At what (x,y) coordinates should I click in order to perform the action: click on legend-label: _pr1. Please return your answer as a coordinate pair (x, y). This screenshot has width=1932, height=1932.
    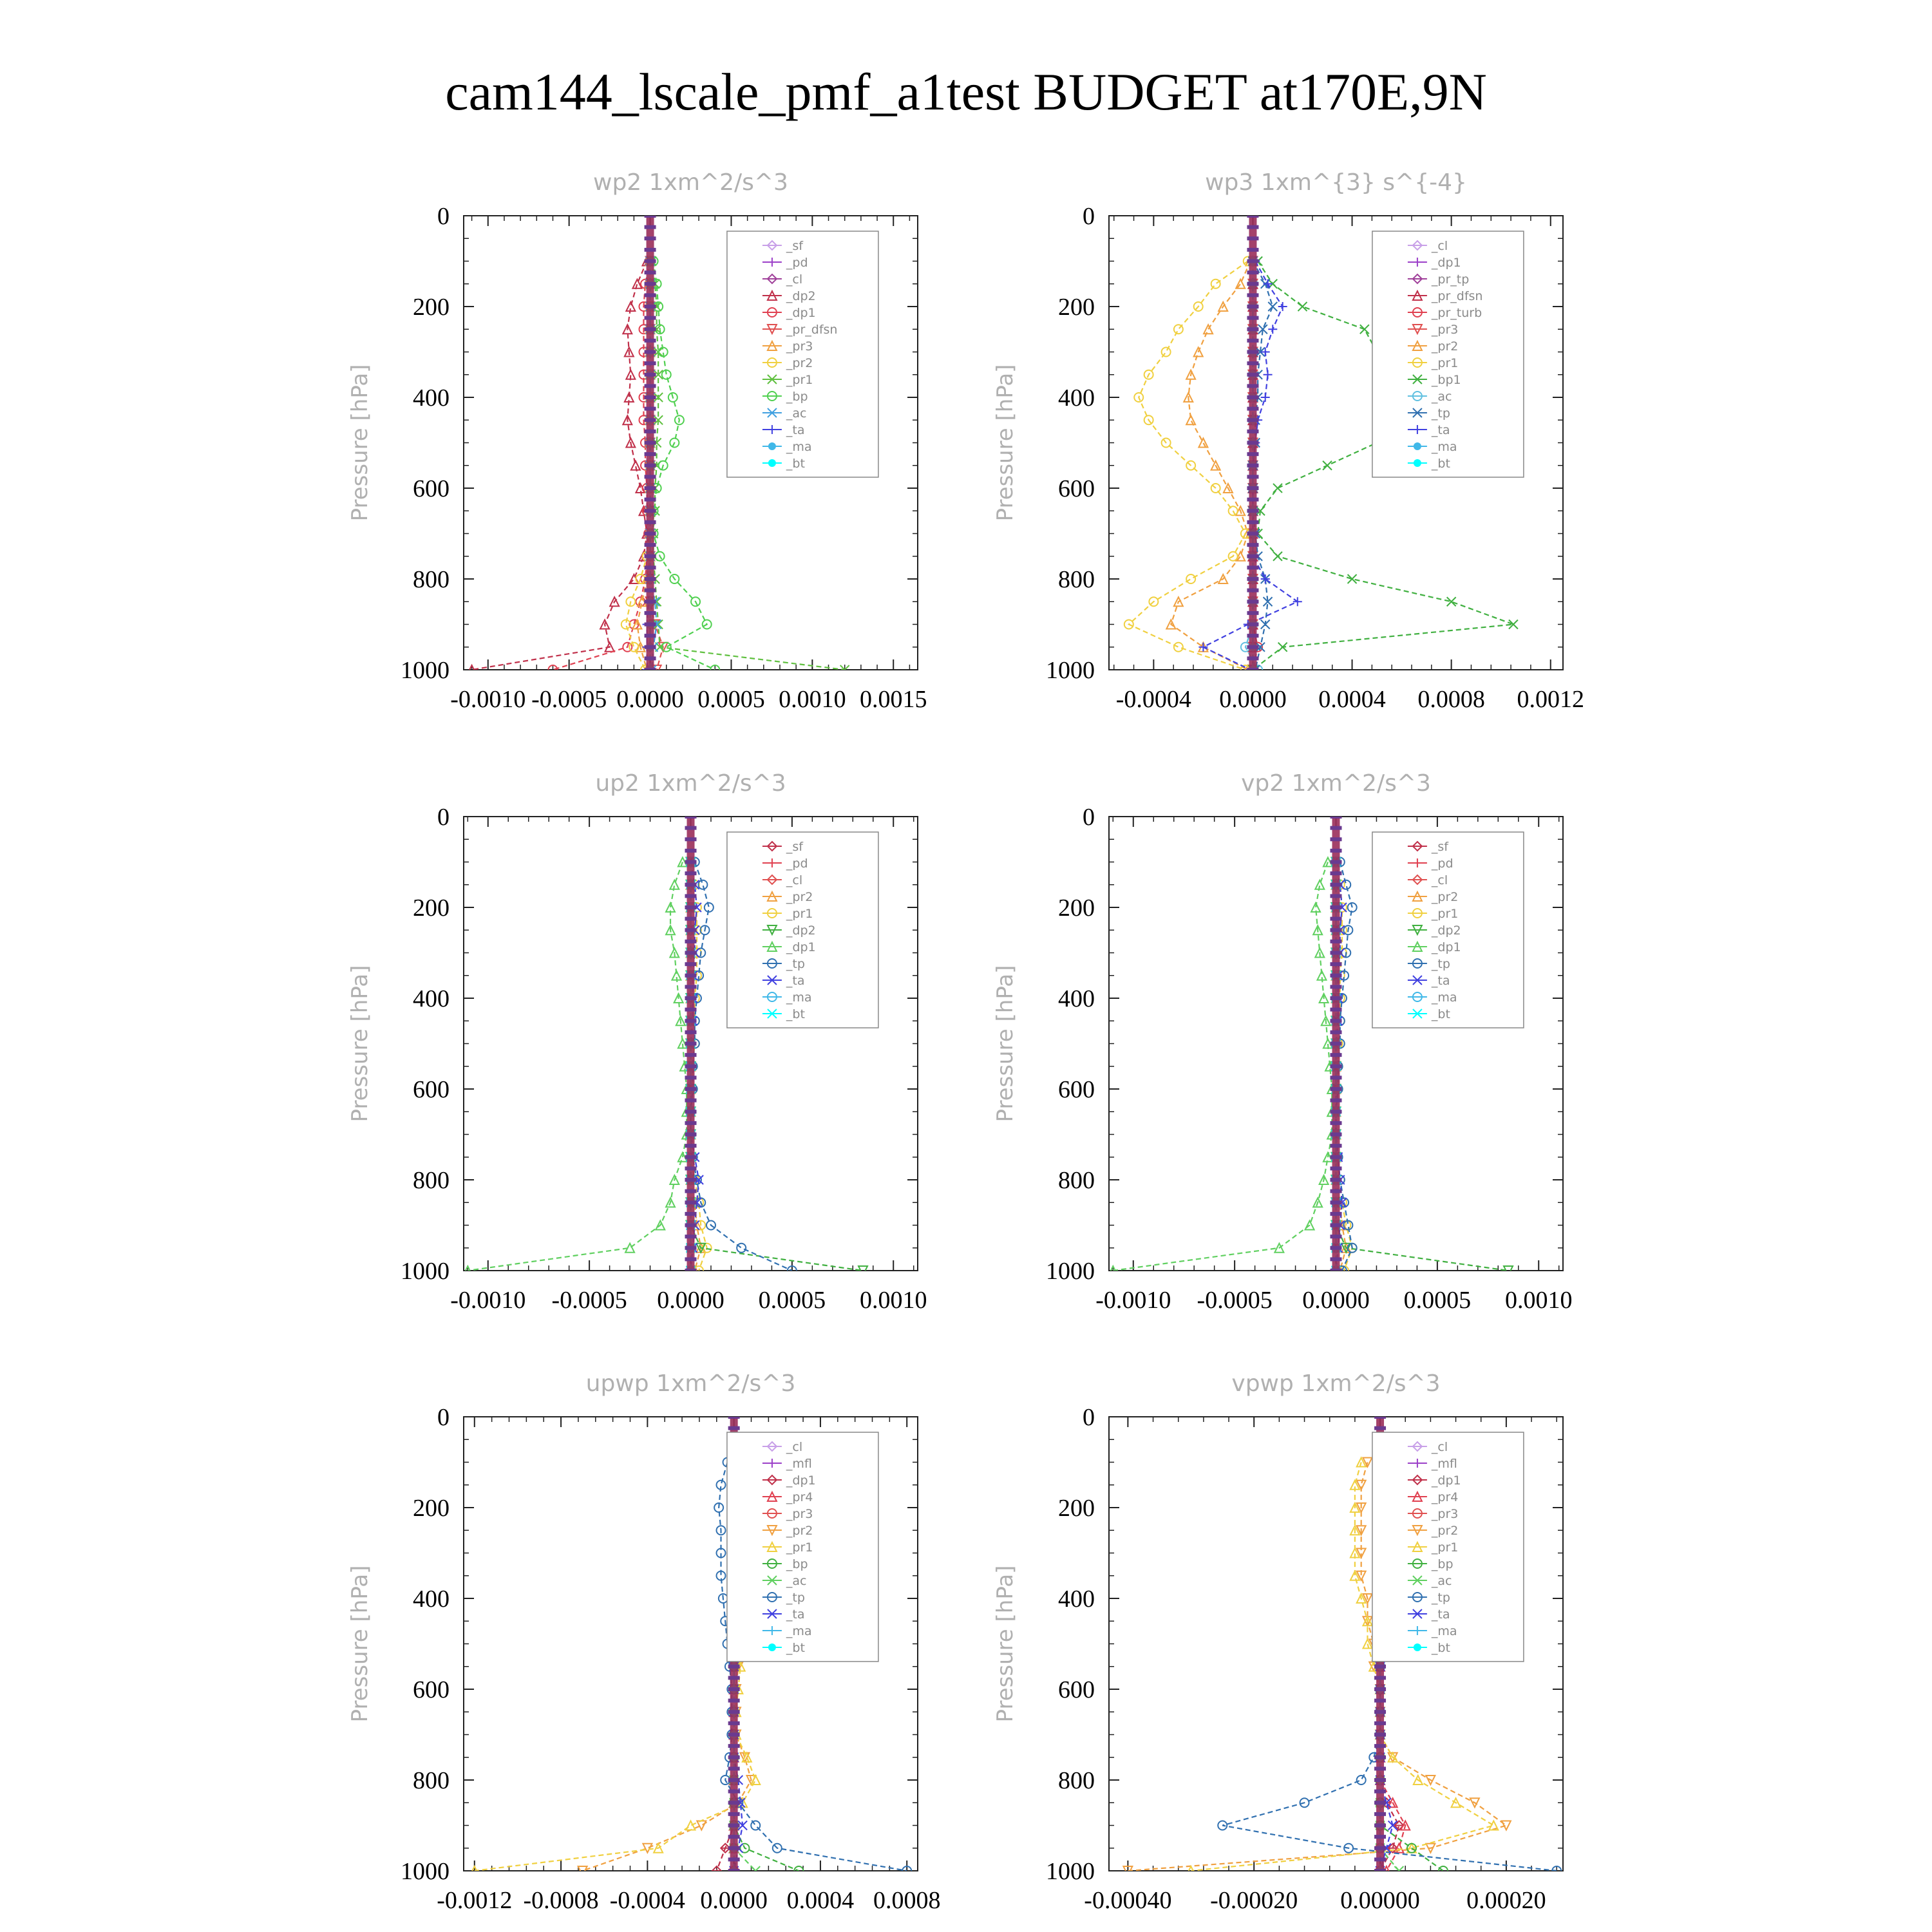
    Looking at the image, I should click on (799, 1547).